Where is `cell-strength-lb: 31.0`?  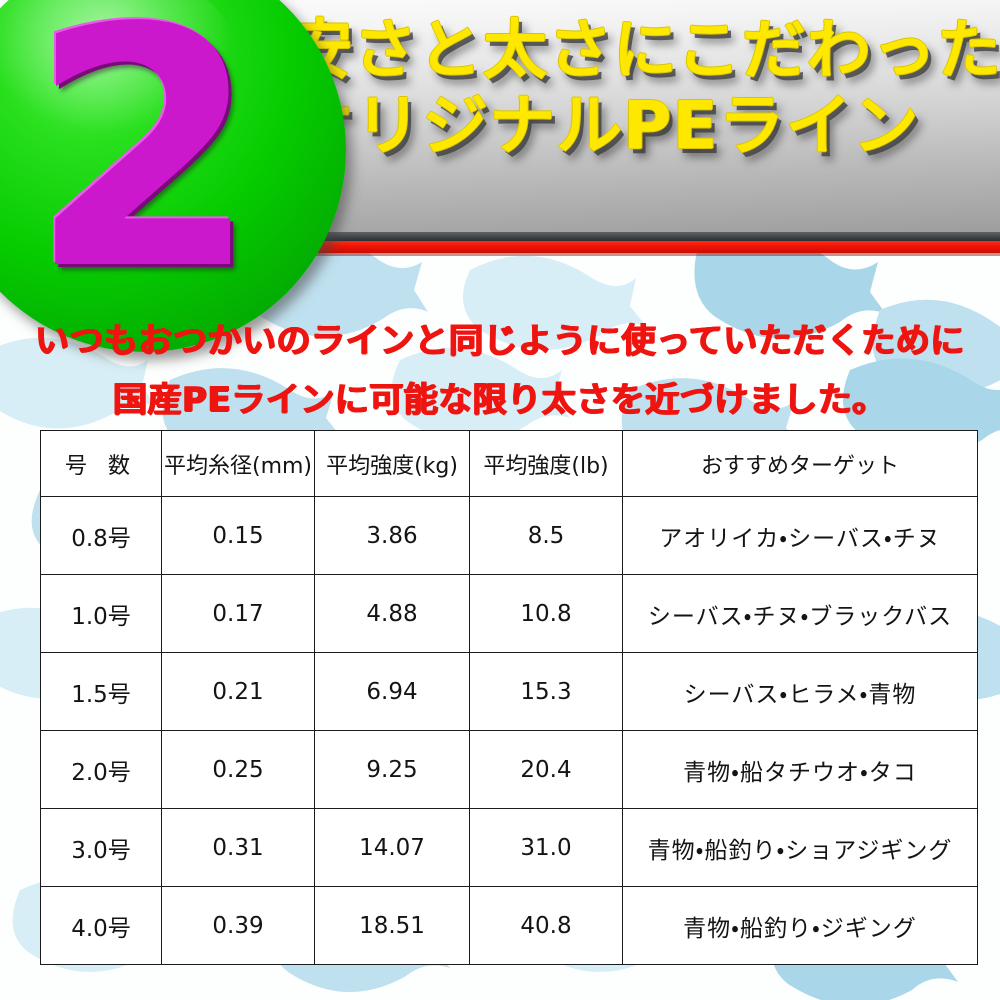 cell-strength-lb: 31.0 is located at coordinates (546, 847).